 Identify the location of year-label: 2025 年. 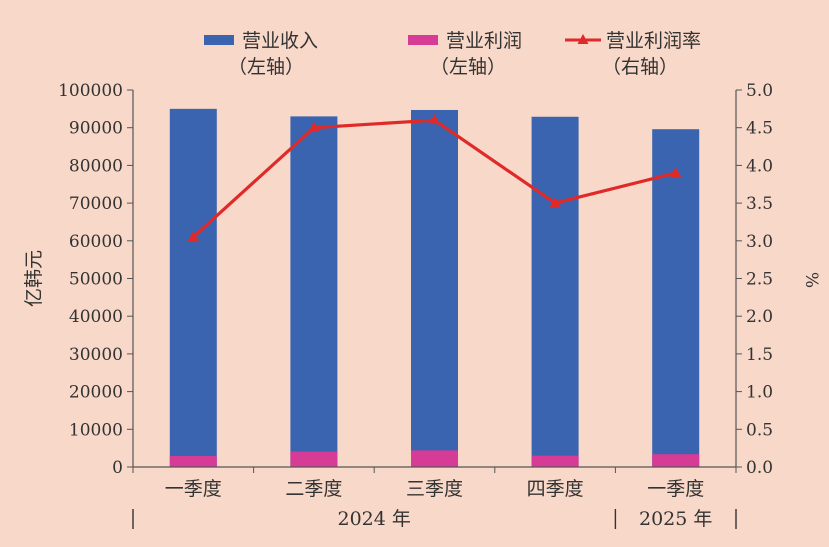
(675, 519).